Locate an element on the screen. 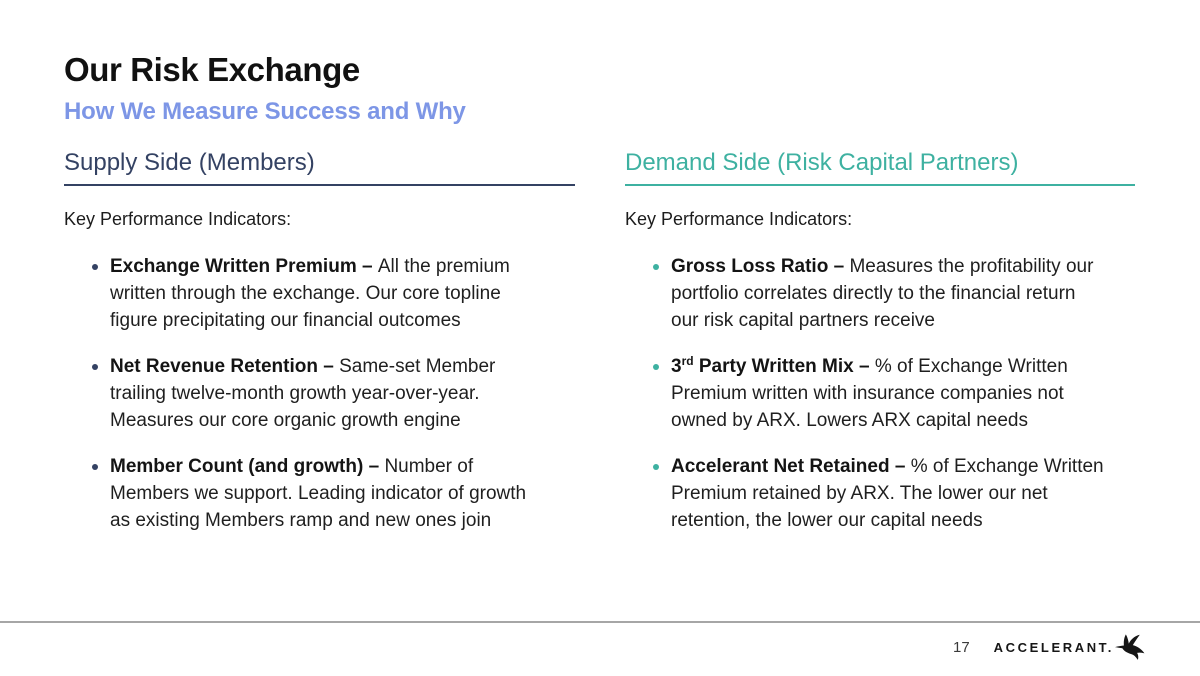  footer-divider is located at coordinates (600, 622).